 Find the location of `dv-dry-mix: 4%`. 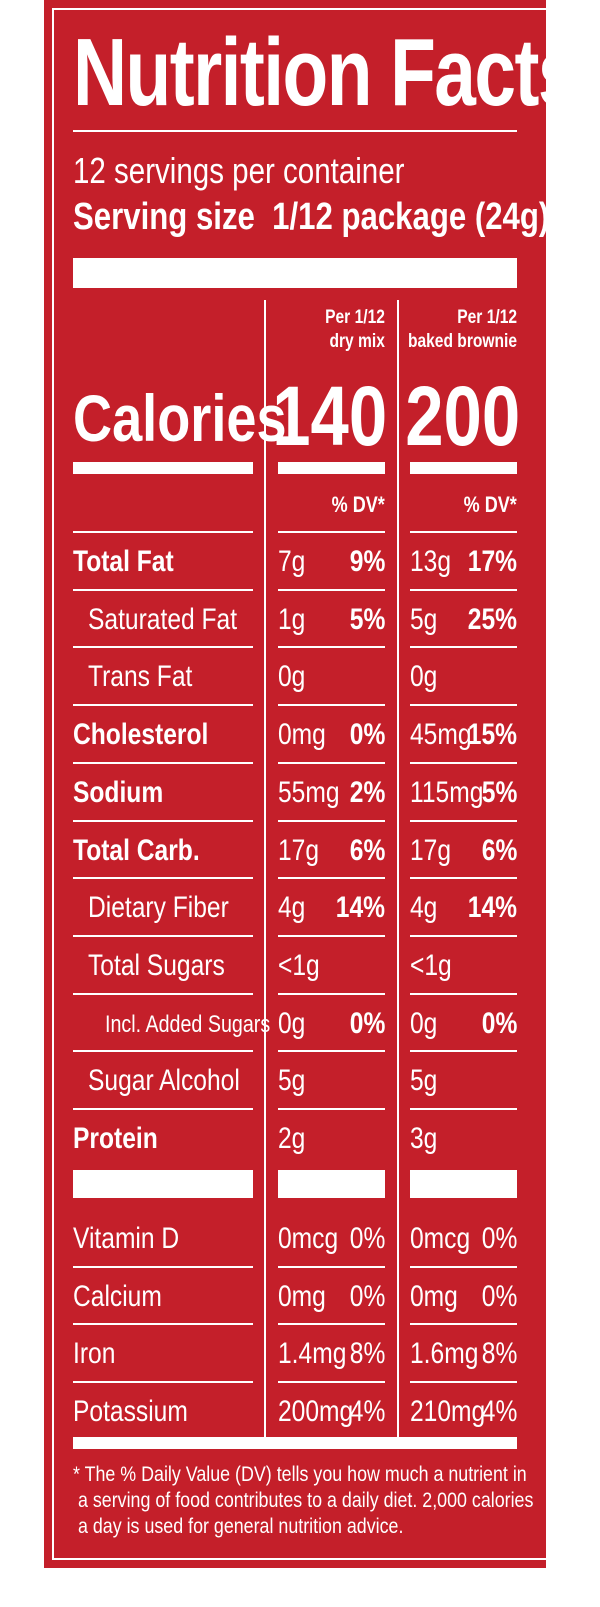

dv-dry-mix: 4% is located at coordinates (363, 1412).